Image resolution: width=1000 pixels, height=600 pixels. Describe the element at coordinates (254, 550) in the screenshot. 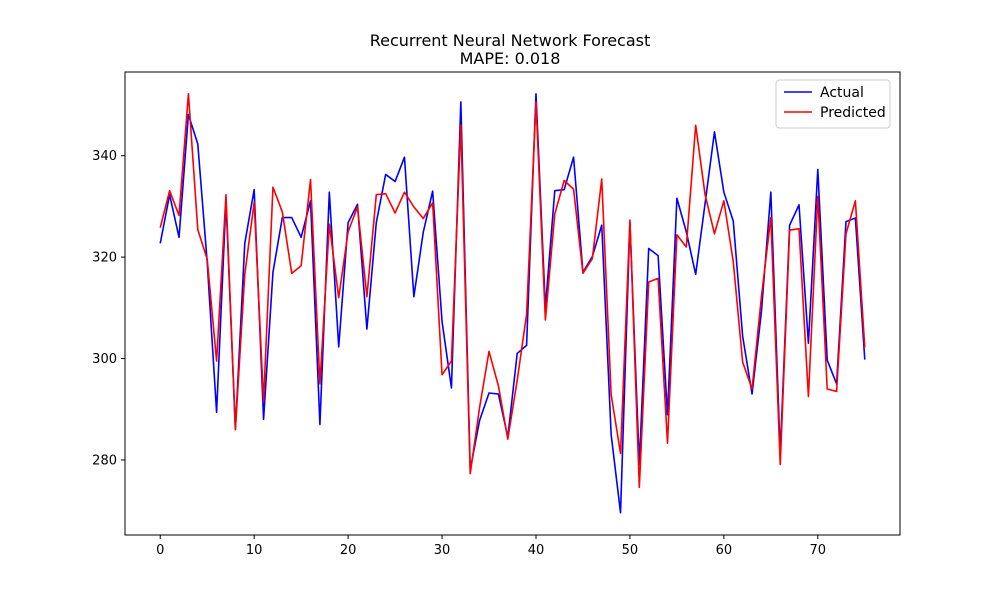

I see `x-tick-label: 10` at that location.